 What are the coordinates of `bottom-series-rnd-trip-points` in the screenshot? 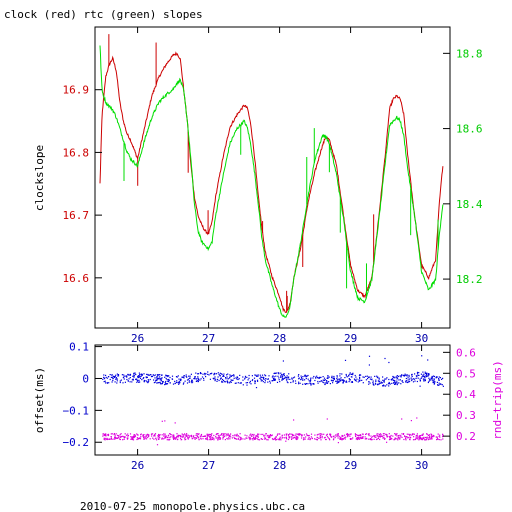 It's located at (273, 431).